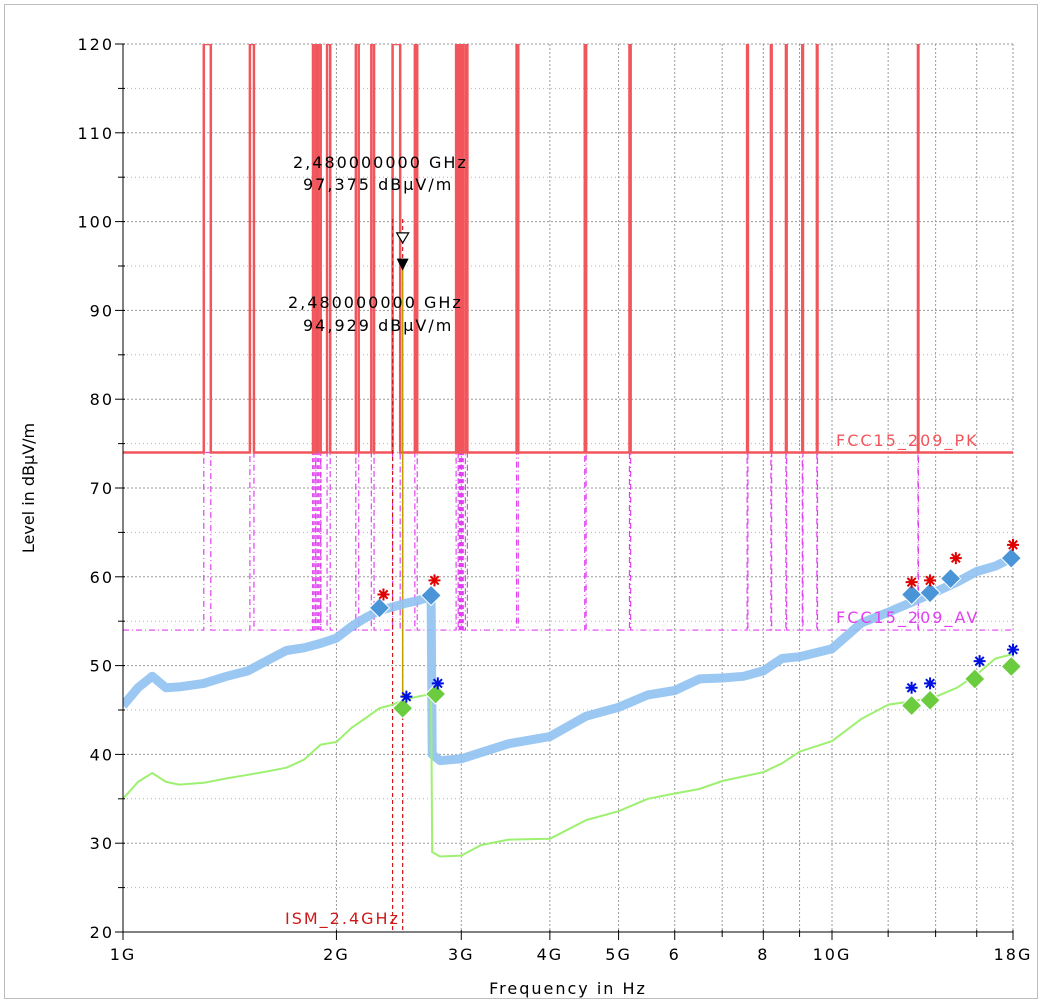 The width and height of the screenshot is (1043, 1003). I want to click on x-tick-label: 4G, so click(550, 954).